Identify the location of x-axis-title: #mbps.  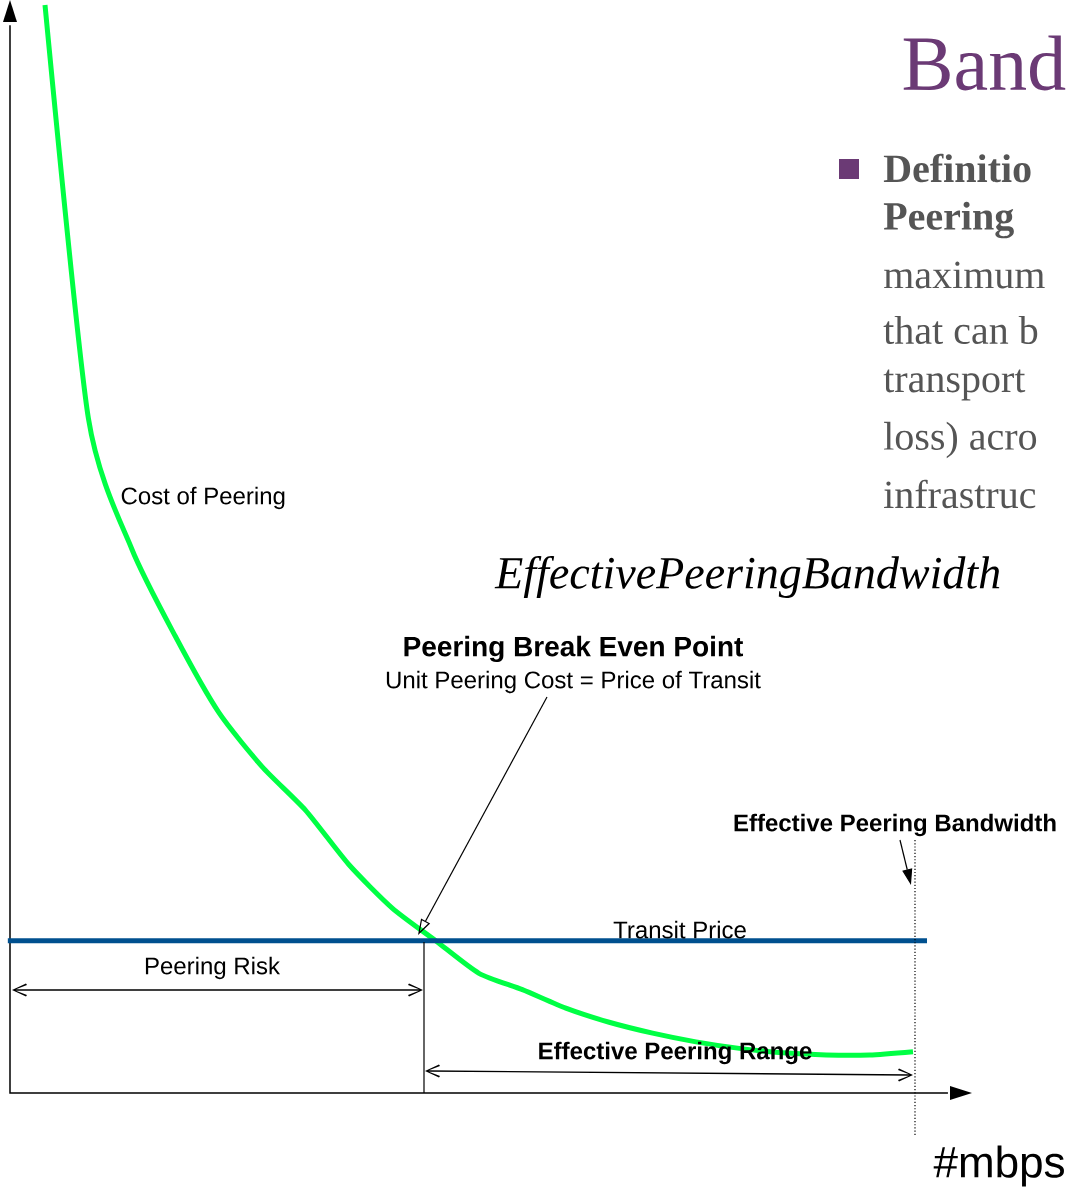
(998, 1166).